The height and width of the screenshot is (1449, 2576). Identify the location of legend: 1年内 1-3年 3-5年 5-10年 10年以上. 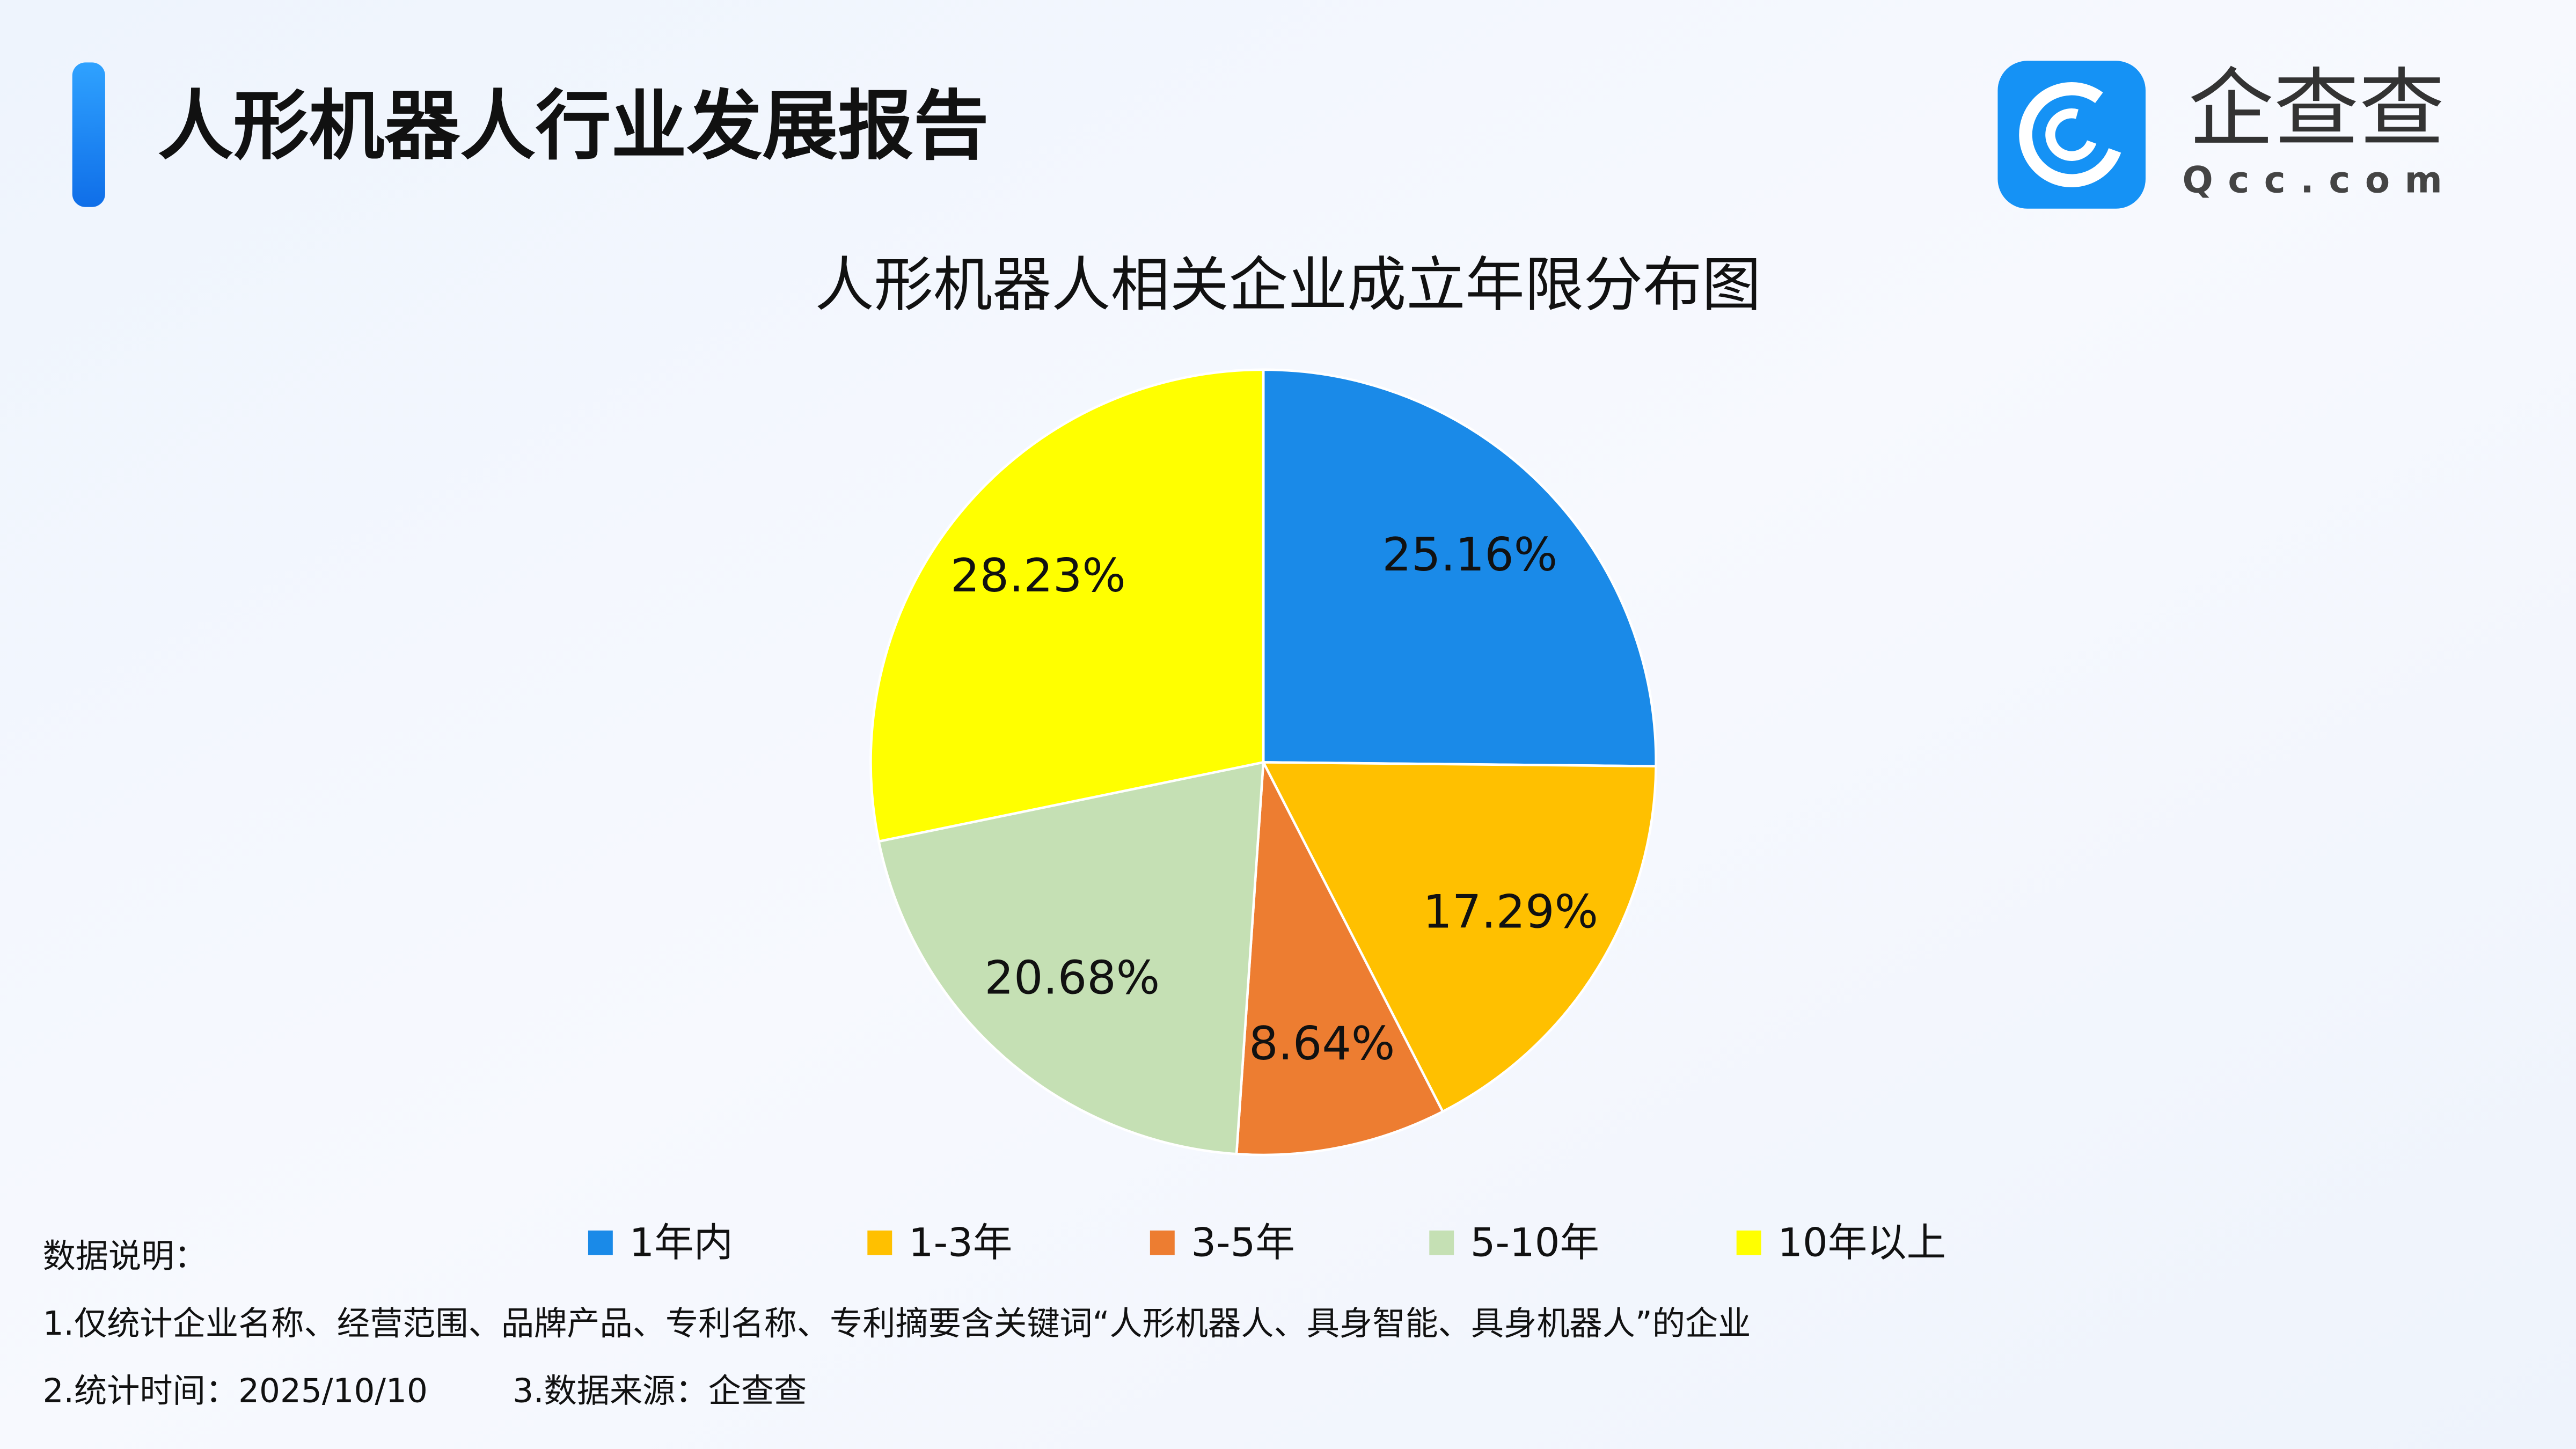
(1267, 1242).